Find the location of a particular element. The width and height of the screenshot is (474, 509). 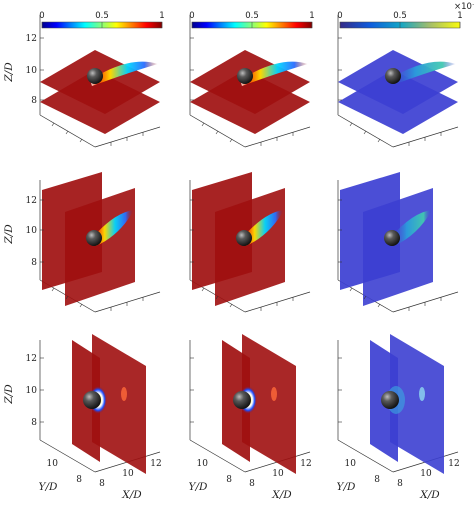

colorbar-multiplier: ×10⁻⁴ is located at coordinates (464, 7).